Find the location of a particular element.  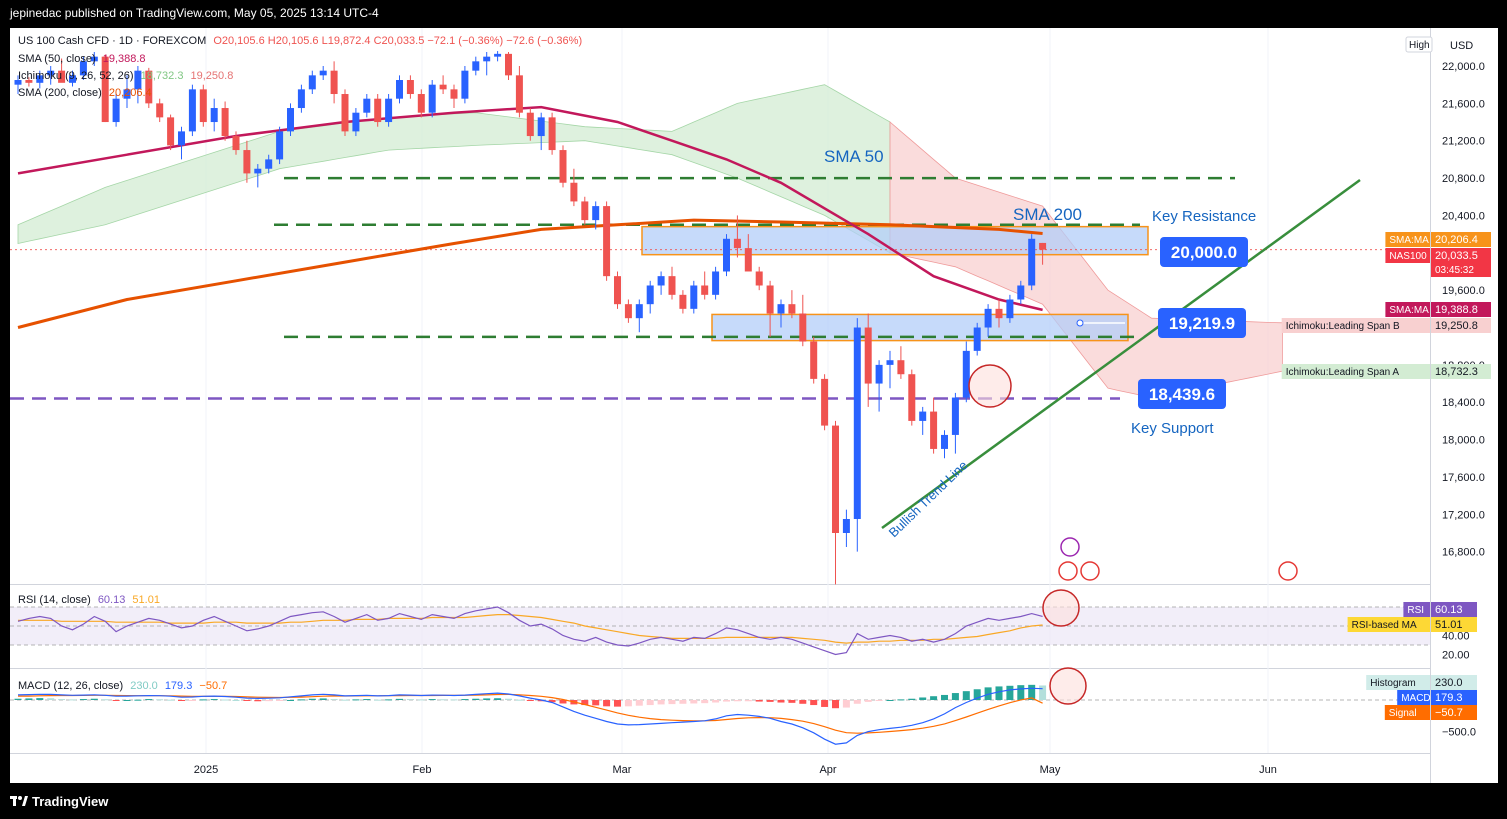

legend-sma50: SMA (50, close) is located at coordinates (57, 59).